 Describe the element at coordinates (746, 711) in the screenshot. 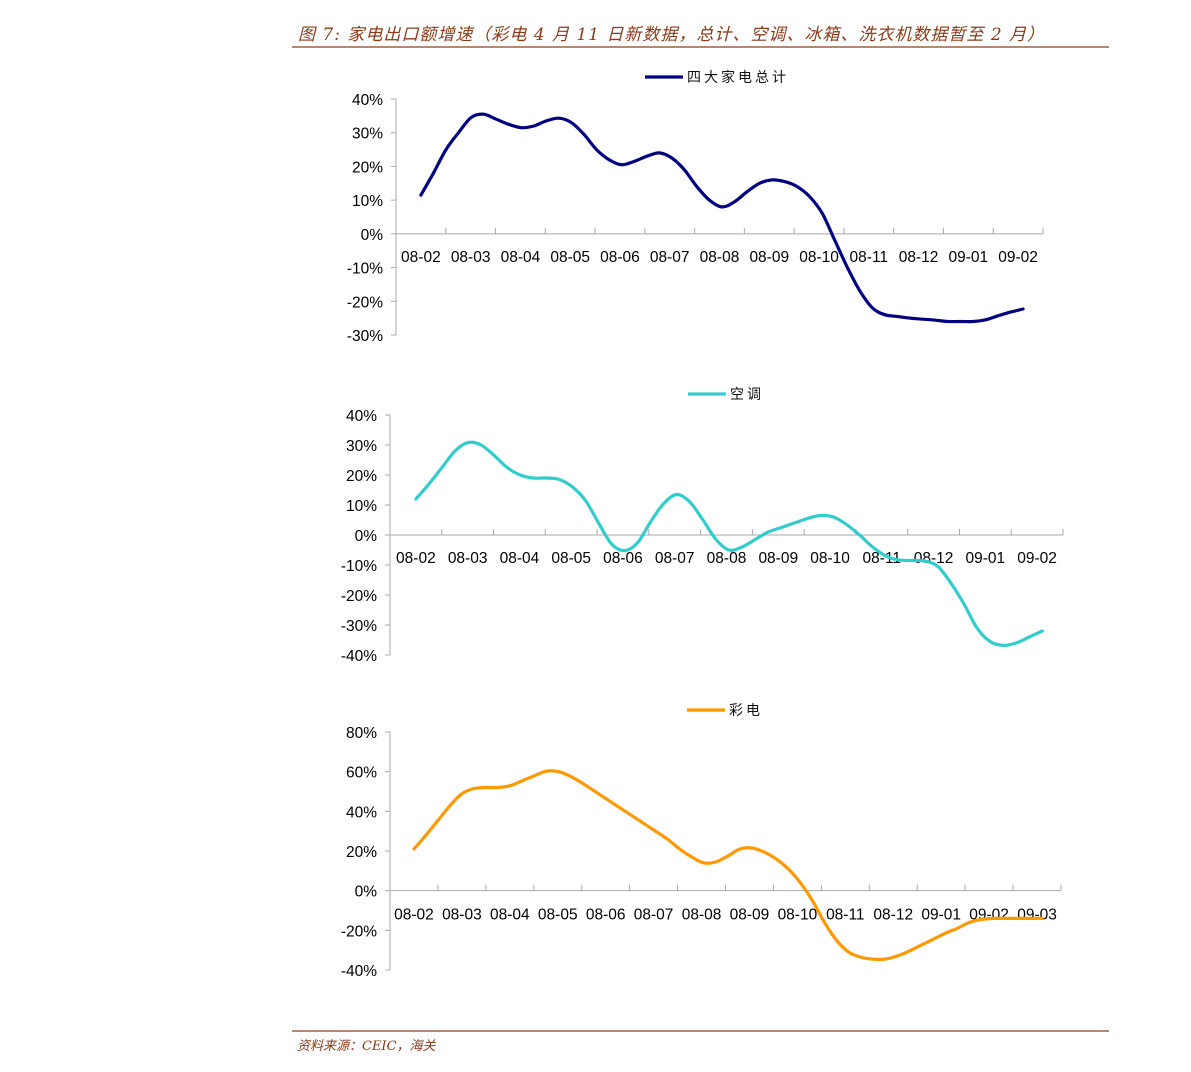

I see `legend-label: 彩电` at that location.